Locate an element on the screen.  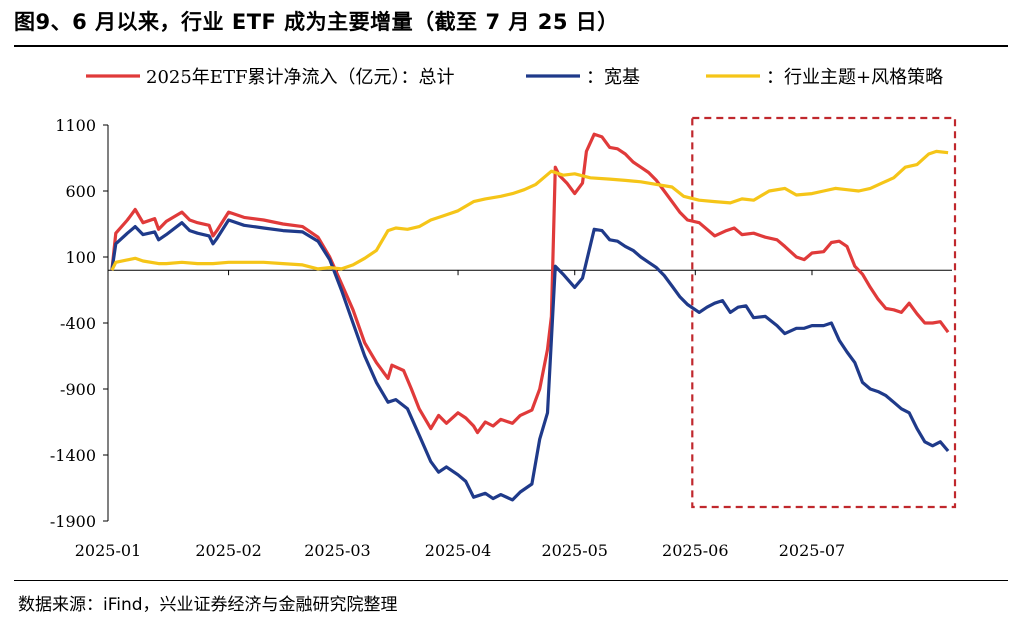
x-tick-label: 2025-04 is located at coordinates (458, 550).